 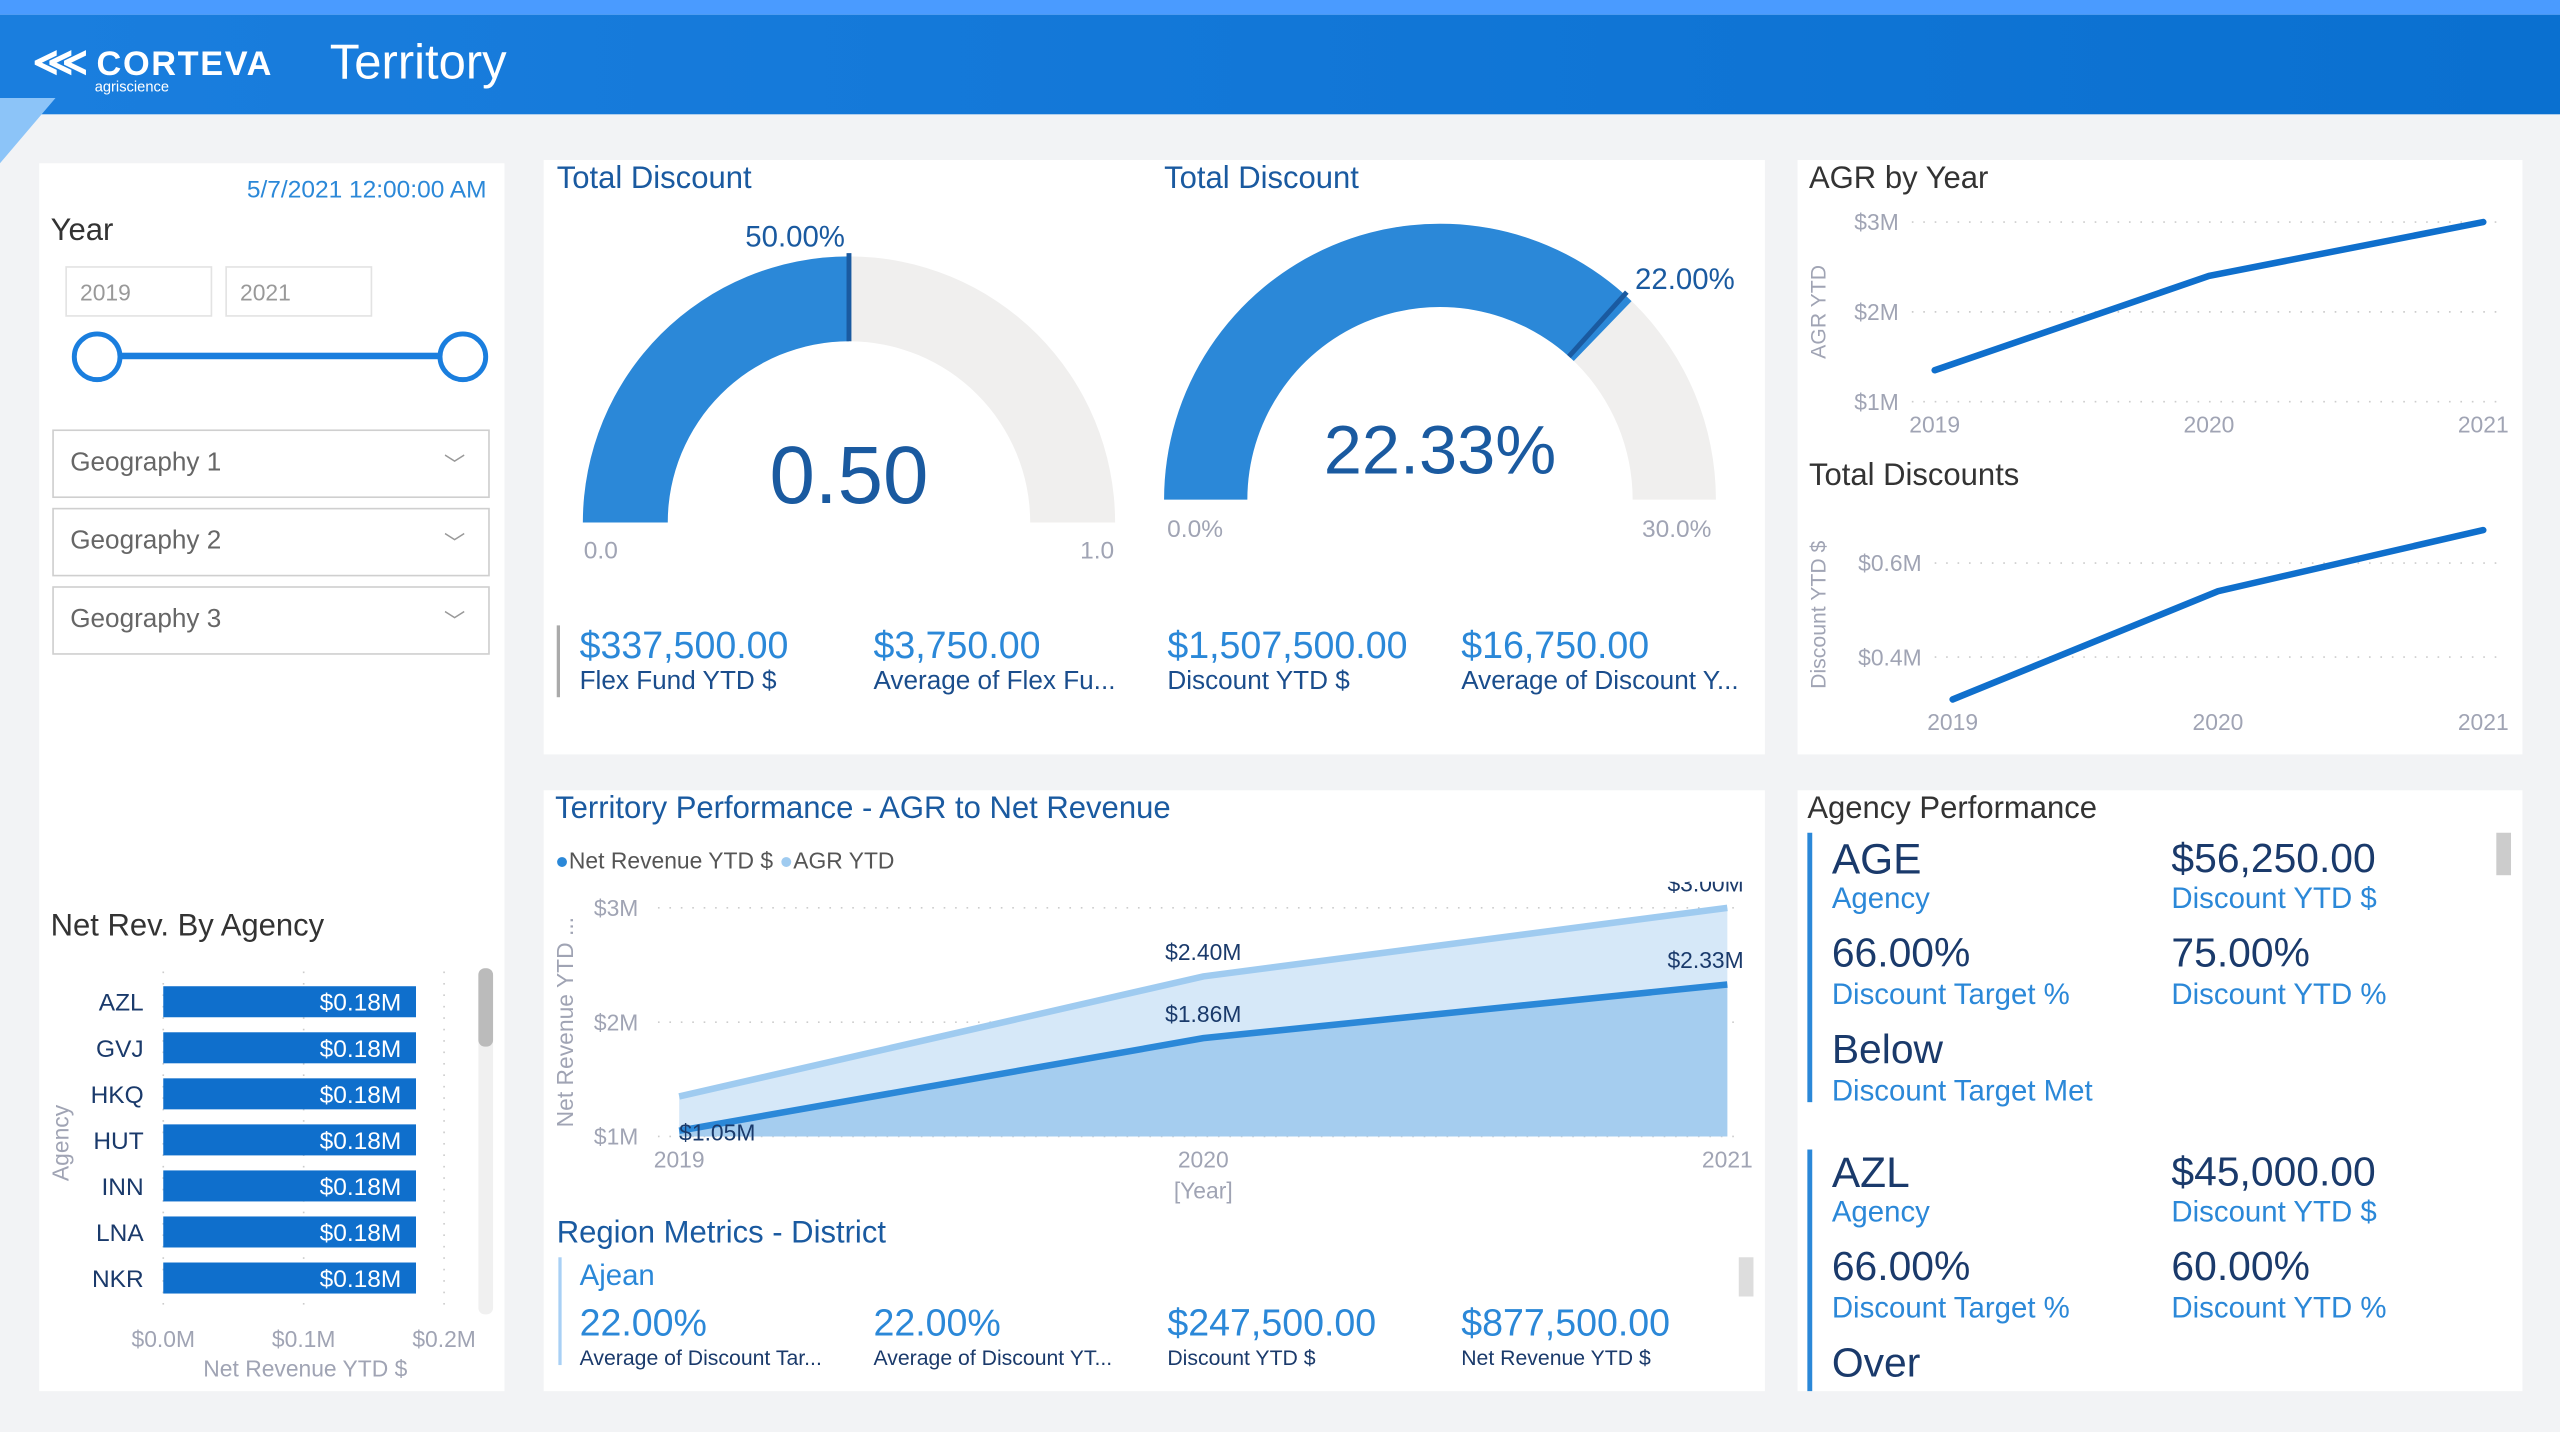 What do you see at coordinates (463, 357) in the screenshot?
I see `year-slider-handle-end` at bounding box center [463, 357].